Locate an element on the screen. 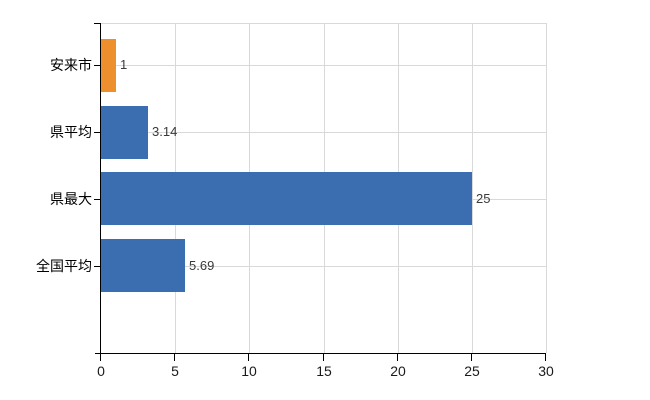 This screenshot has width=650, height=400. x-tick-label: 20 is located at coordinates (398, 371).